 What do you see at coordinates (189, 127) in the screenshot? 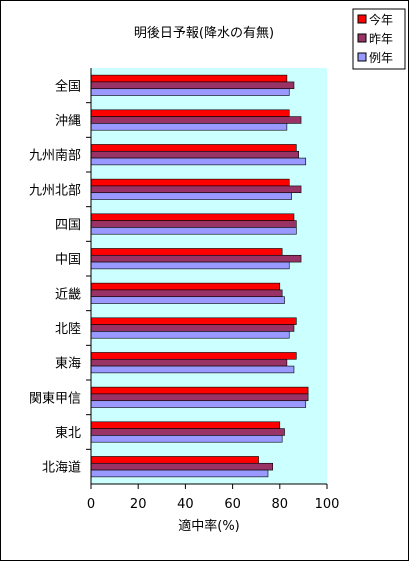
I see `bar-沖縄-例年` at bounding box center [189, 127].